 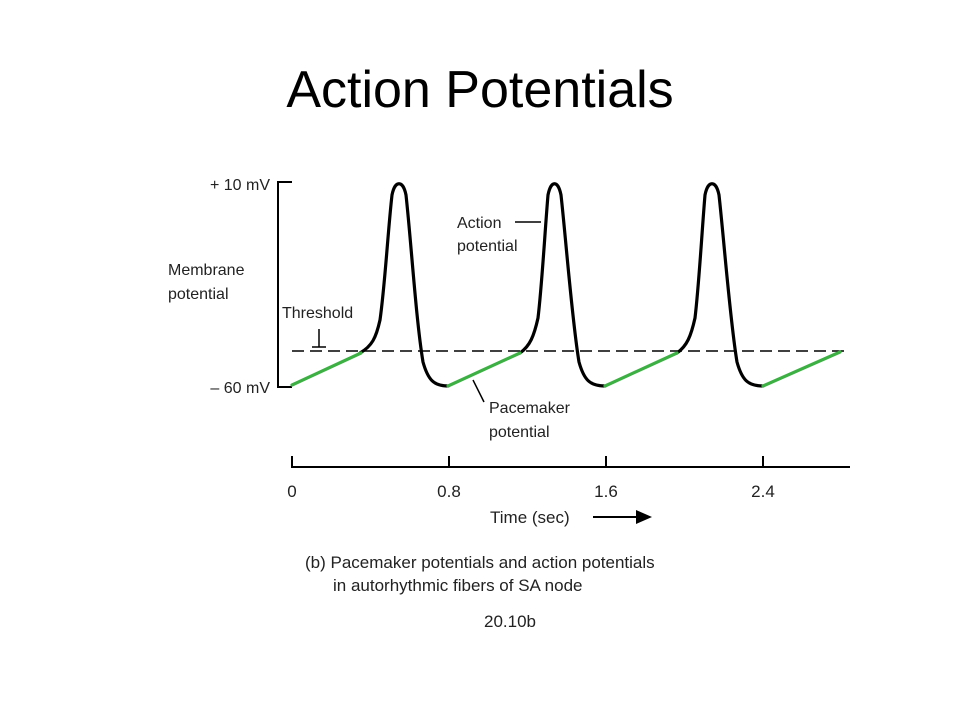 I want to click on y-axis-bracket, so click(x=284, y=284).